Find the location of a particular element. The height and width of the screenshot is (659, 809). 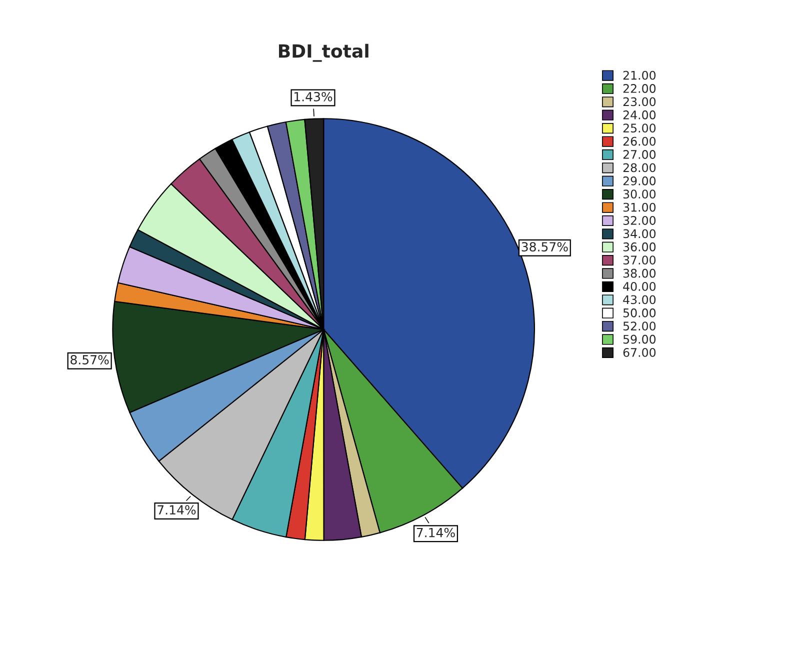

legend-label: 43.00 is located at coordinates (639, 299).